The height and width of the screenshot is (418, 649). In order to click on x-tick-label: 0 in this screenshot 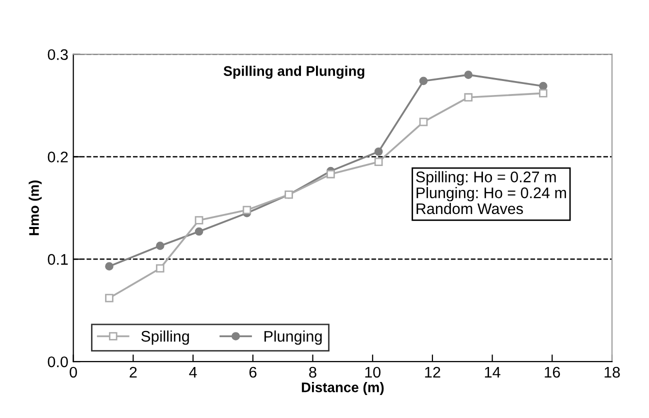, I will do `click(73, 372)`.